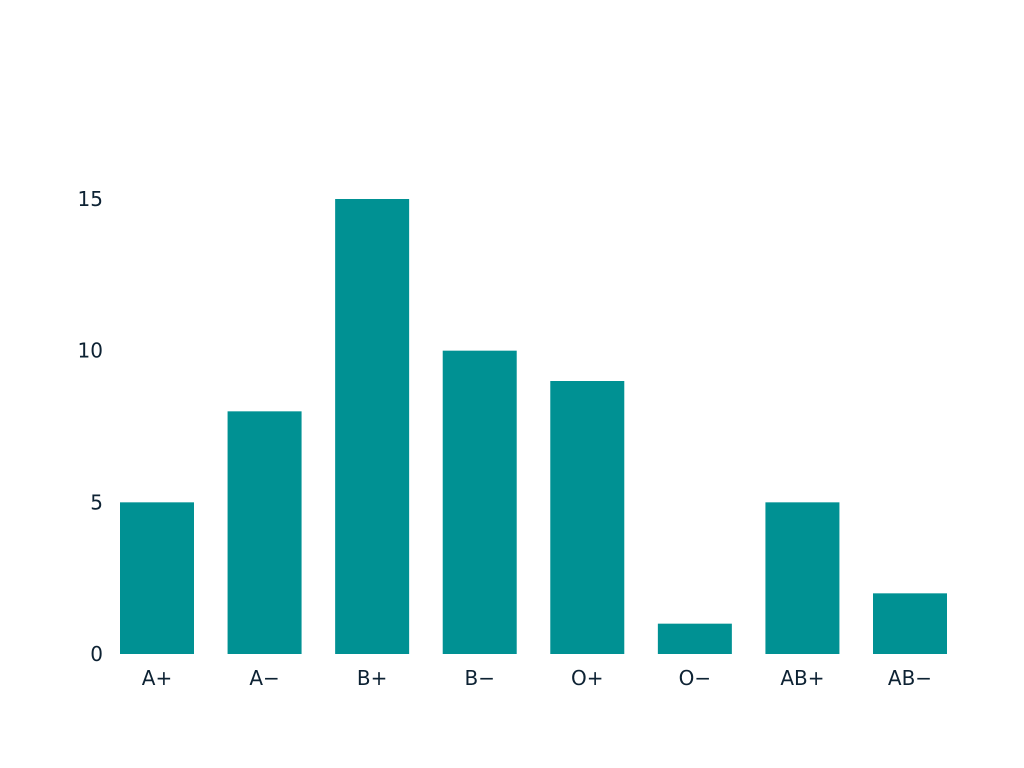  I want to click on x-tick-label: AB+, so click(802, 678).